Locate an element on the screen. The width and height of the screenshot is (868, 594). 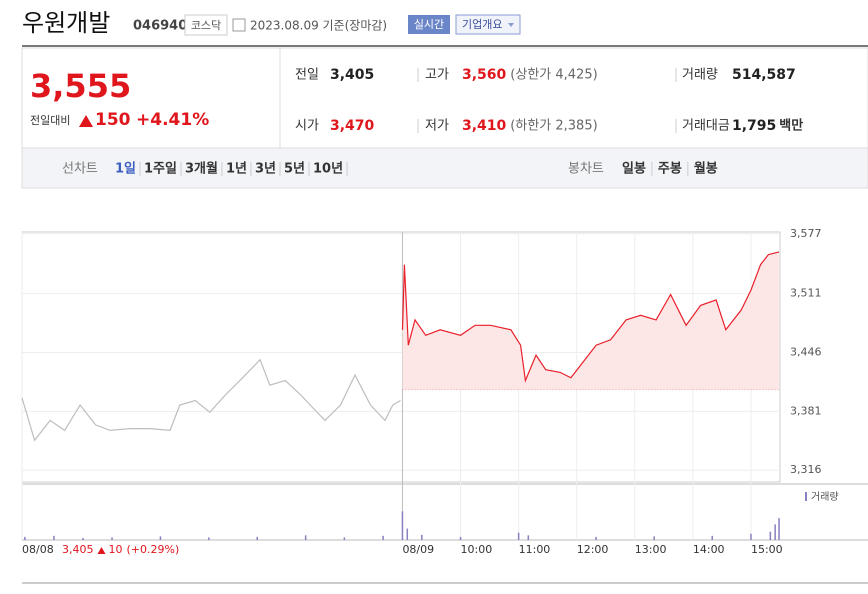
market: 코스닥 is located at coordinates (206, 25).